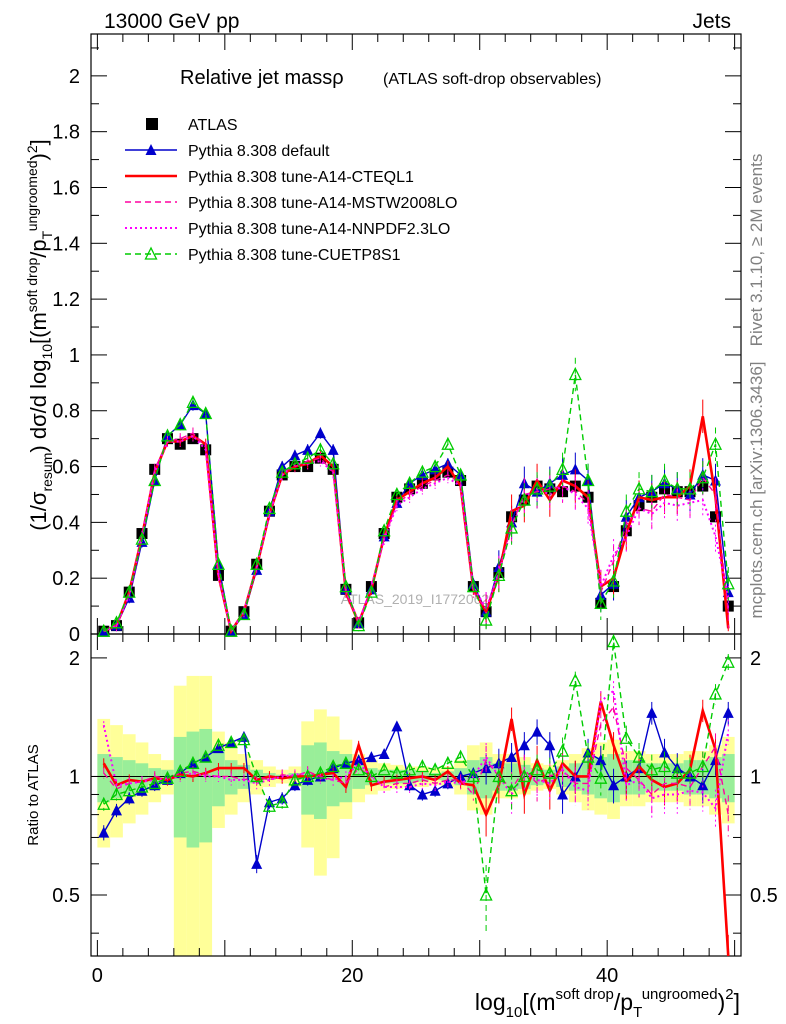  I want to click on y-tick-label-main: 0.6, so click(66, 468).